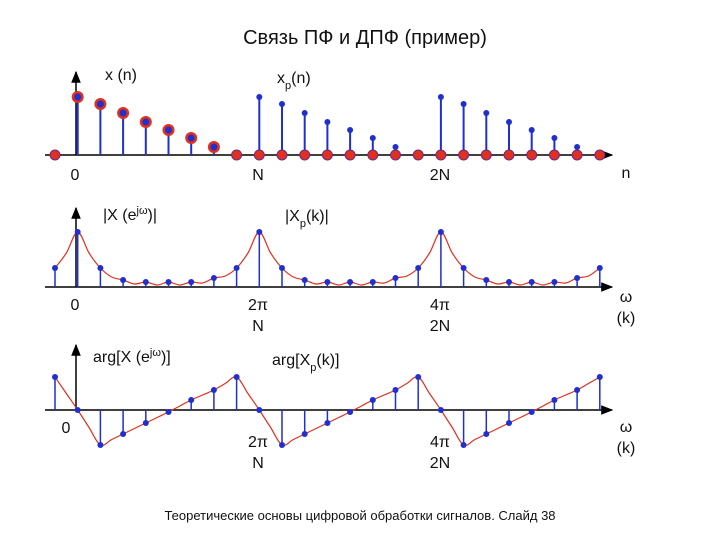 This screenshot has height=540, width=720. What do you see at coordinates (301, 78) in the screenshot?
I see `label-part: (n)` at bounding box center [301, 78].